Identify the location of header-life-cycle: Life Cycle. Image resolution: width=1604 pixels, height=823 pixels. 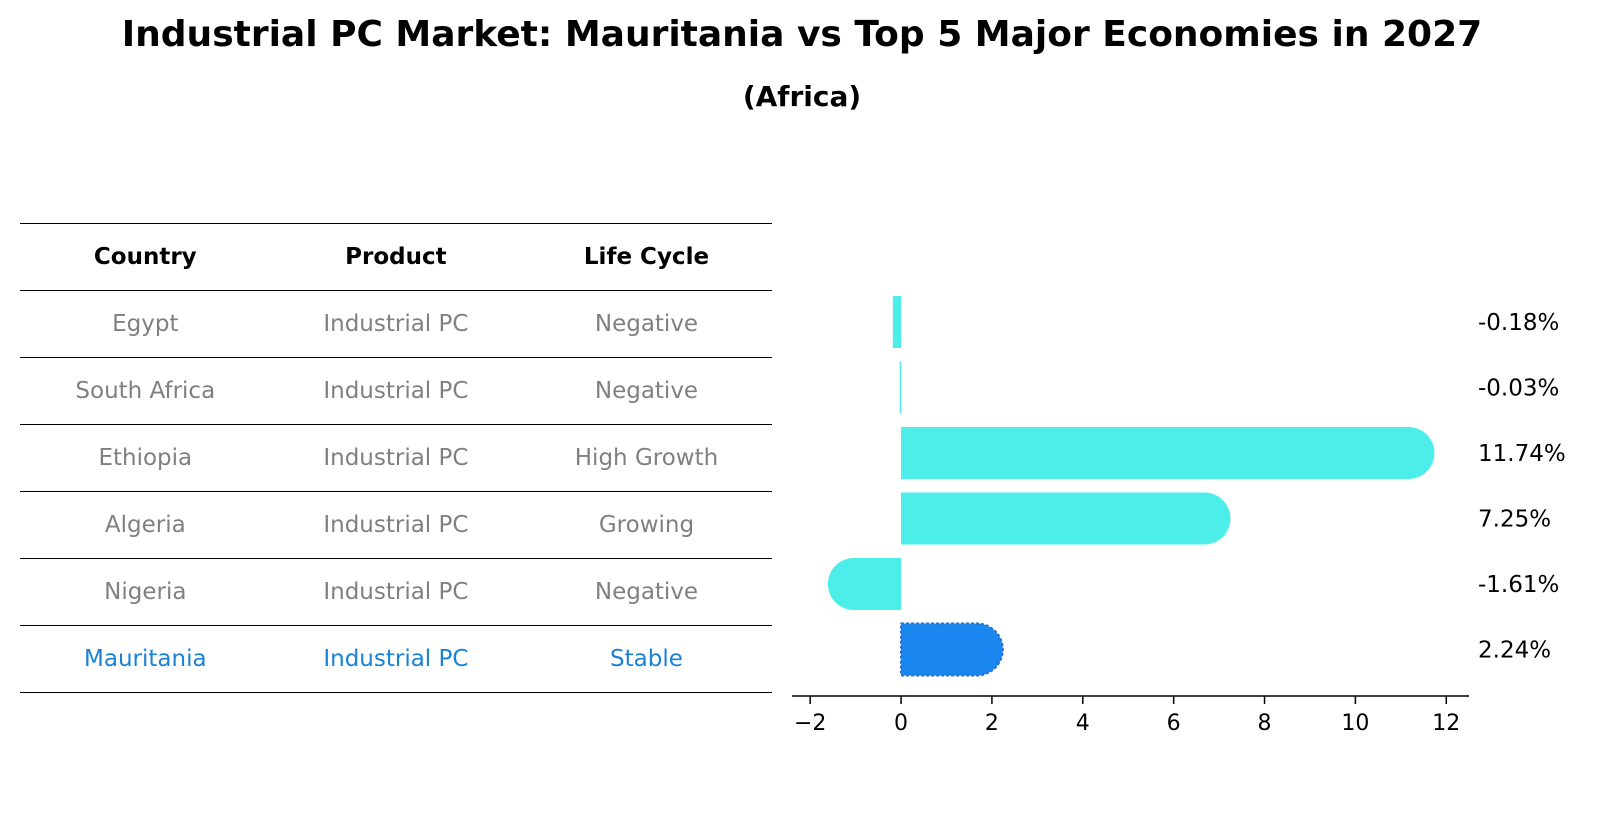
(646, 257).